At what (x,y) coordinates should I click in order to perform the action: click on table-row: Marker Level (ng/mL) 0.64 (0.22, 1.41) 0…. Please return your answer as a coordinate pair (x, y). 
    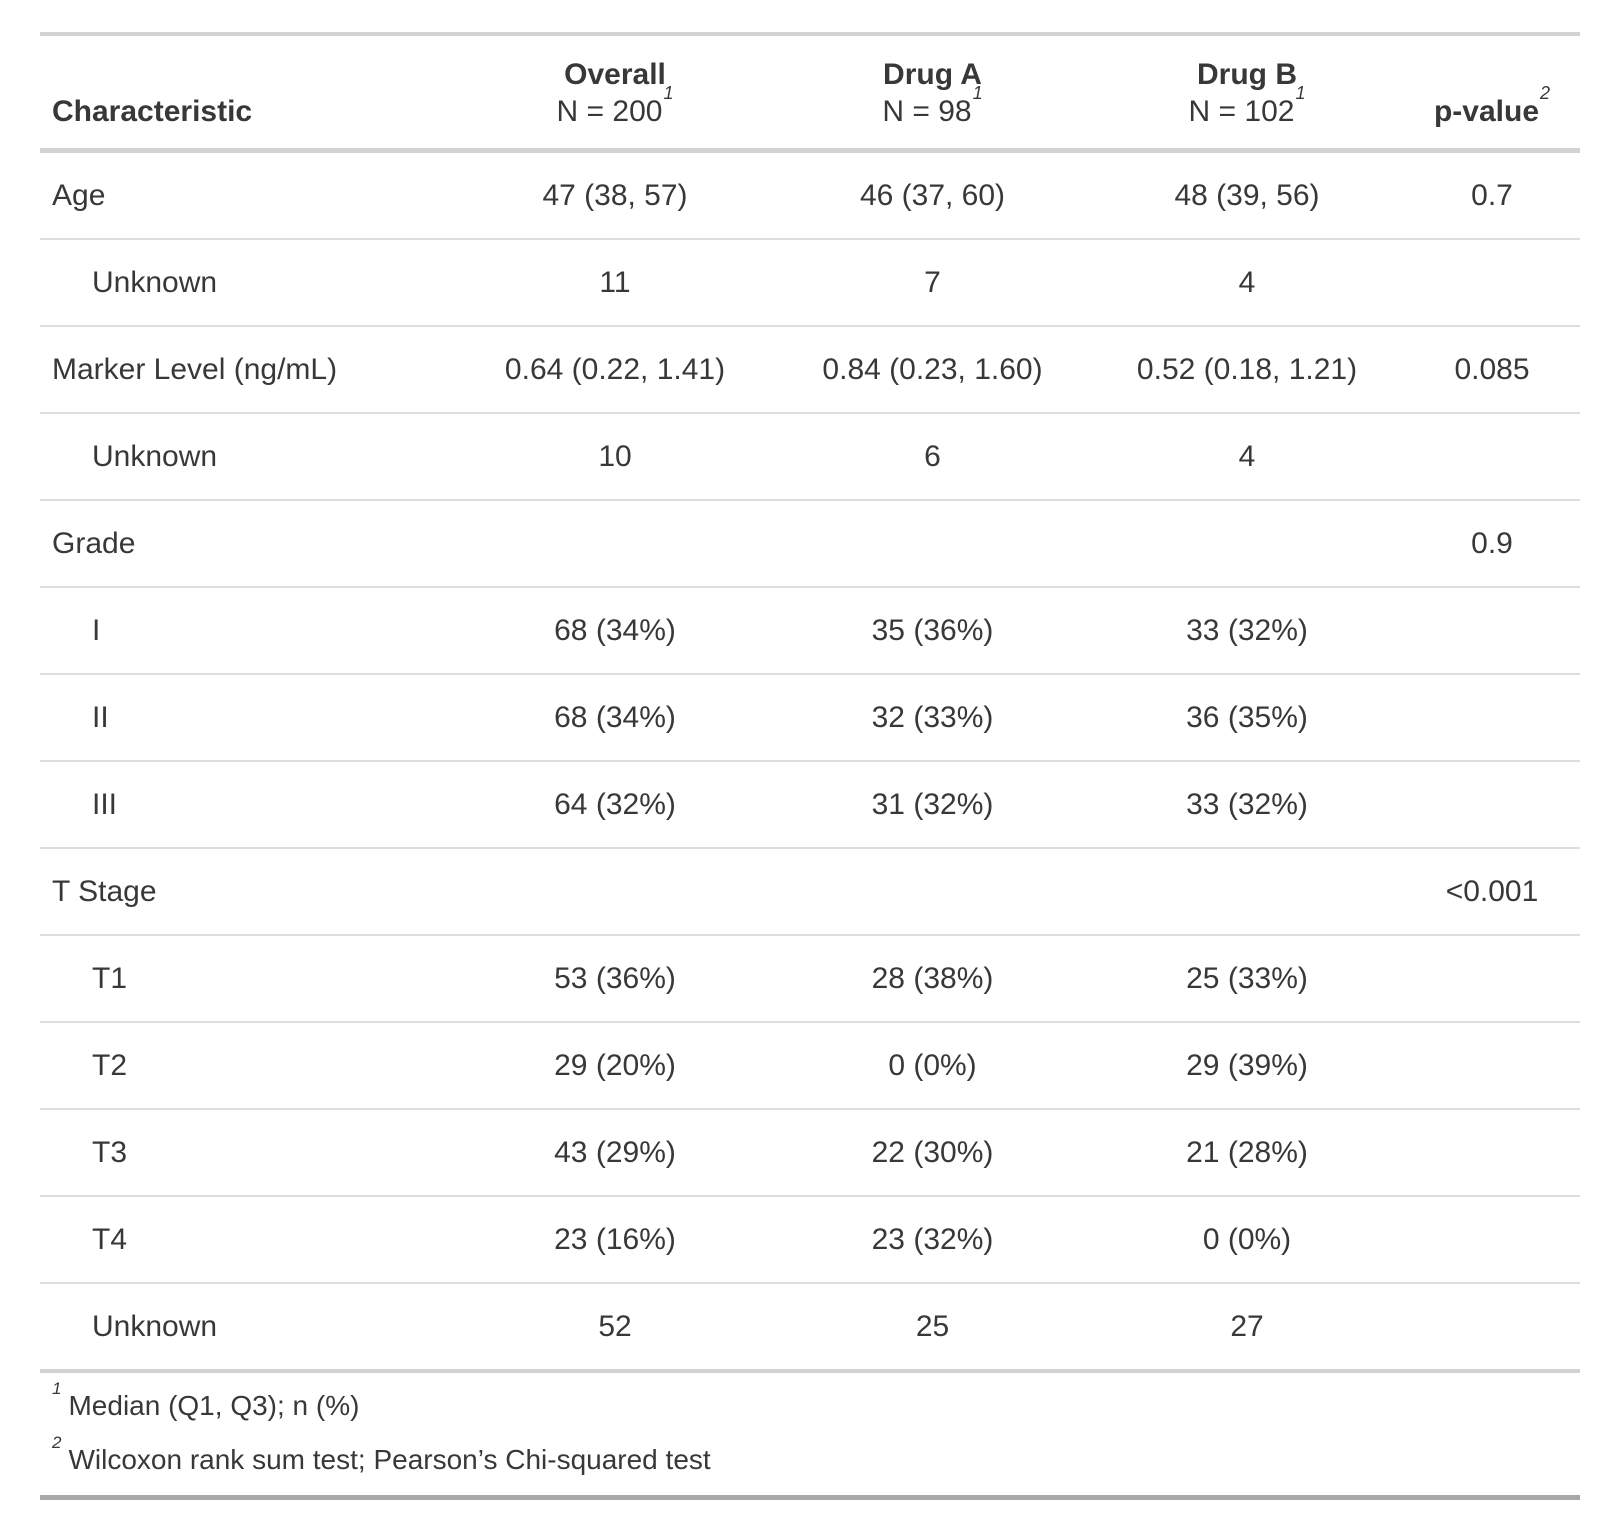
    Looking at the image, I should click on (810, 369).